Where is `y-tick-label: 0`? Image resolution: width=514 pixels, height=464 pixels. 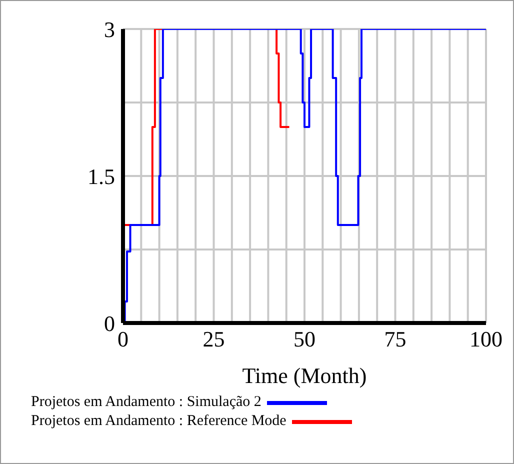
y-tick-label: 0 is located at coordinates (109, 323).